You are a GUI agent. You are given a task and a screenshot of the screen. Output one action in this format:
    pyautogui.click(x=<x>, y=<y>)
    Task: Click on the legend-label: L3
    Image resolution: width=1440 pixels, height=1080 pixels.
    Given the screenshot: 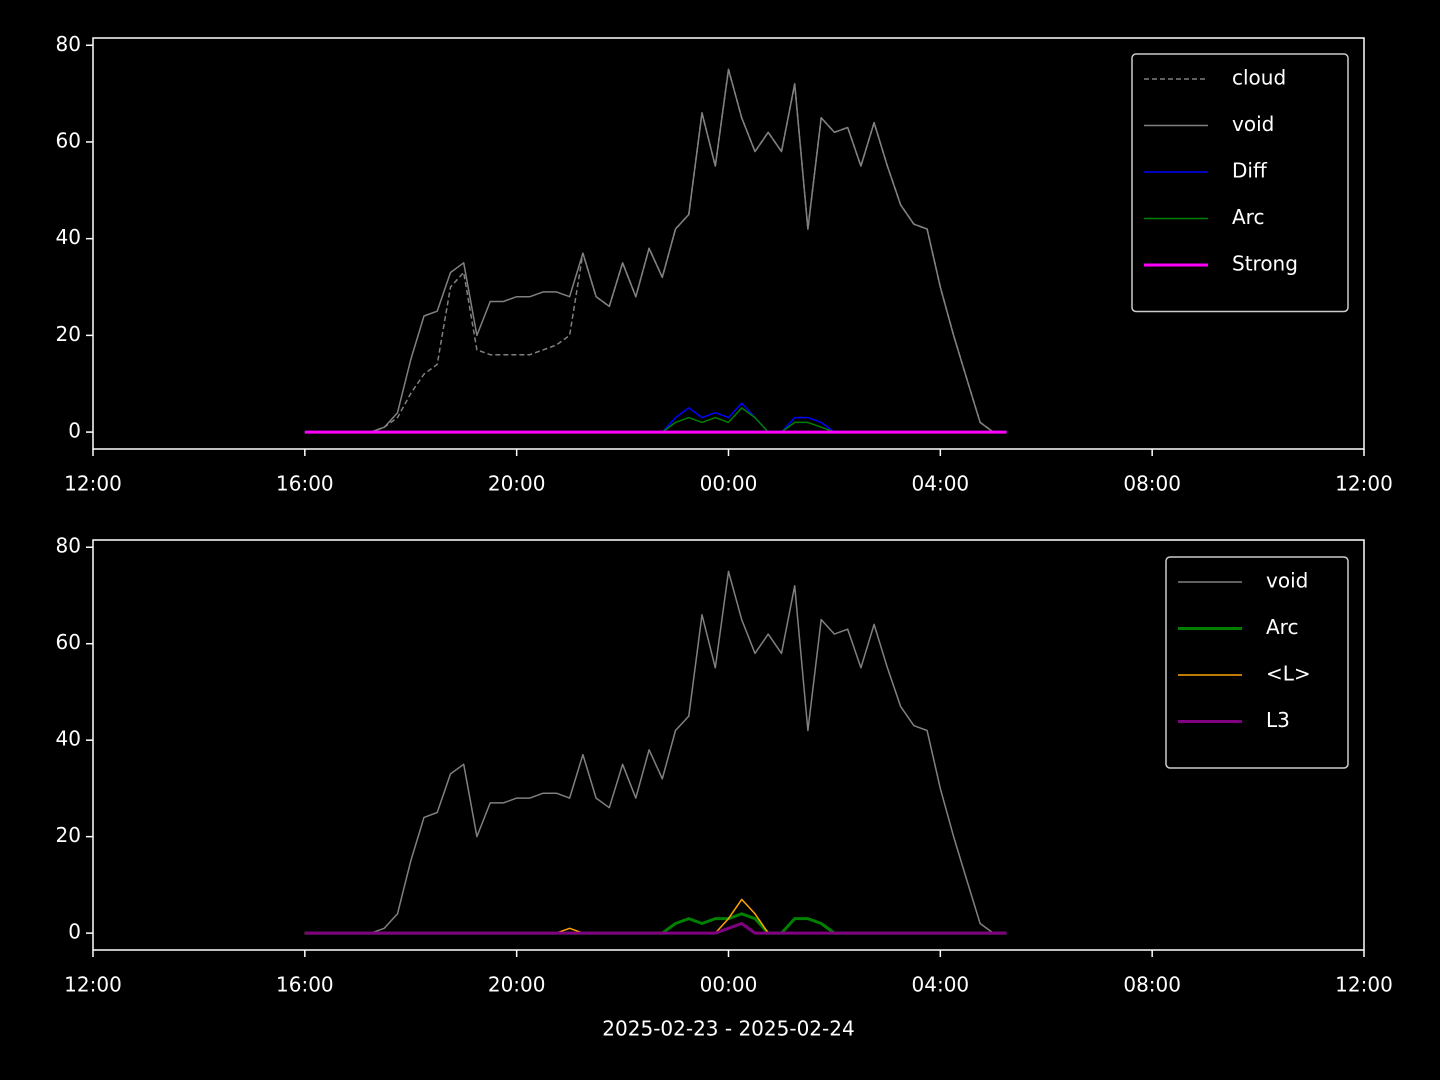 What is the action you would take?
    pyautogui.click(x=1278, y=720)
    